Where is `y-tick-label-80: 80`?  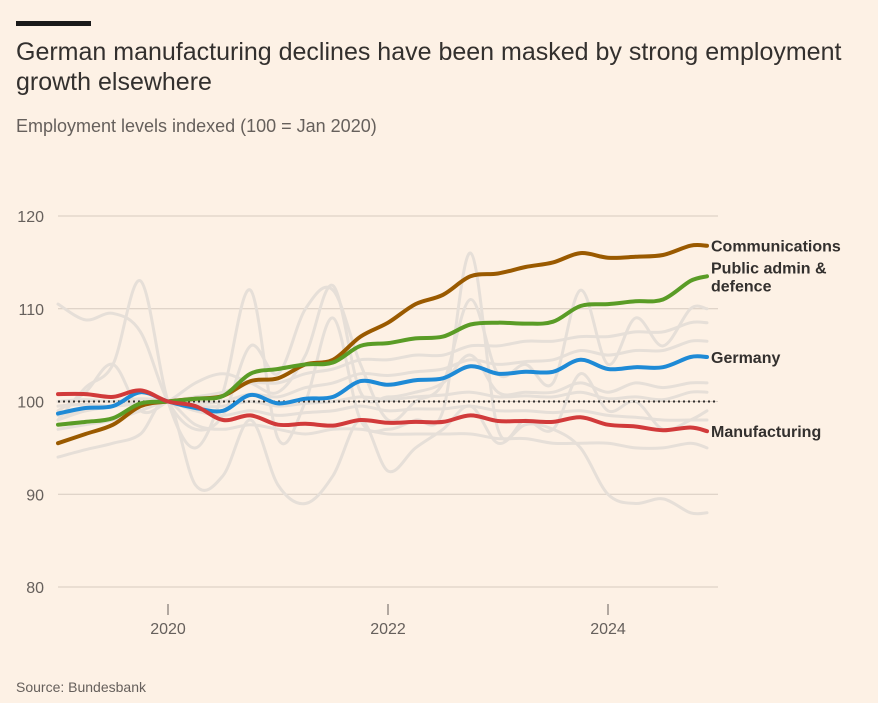
y-tick-label-80: 80 is located at coordinates (35, 588).